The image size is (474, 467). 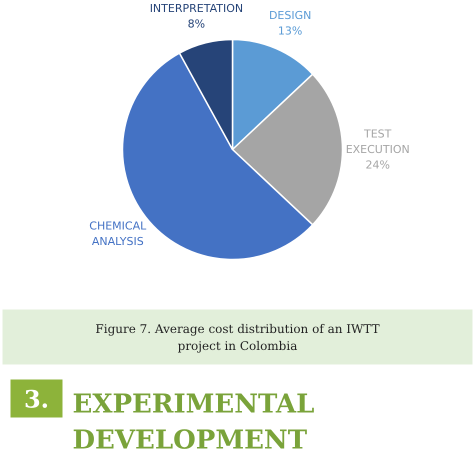 I want to click on caption: Figure 7. Average cost distribution of an IWTT project in Colombia, so click(x=237, y=337).